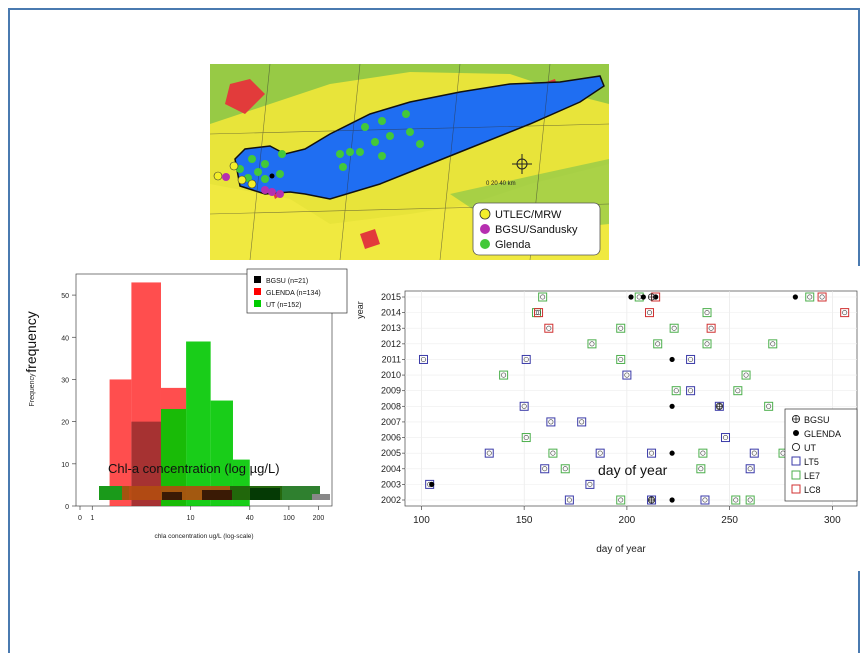 The height and width of the screenshot is (653, 868). What do you see at coordinates (513, 245) in the screenshot?
I see `svg-text: Glenda` at bounding box center [513, 245].